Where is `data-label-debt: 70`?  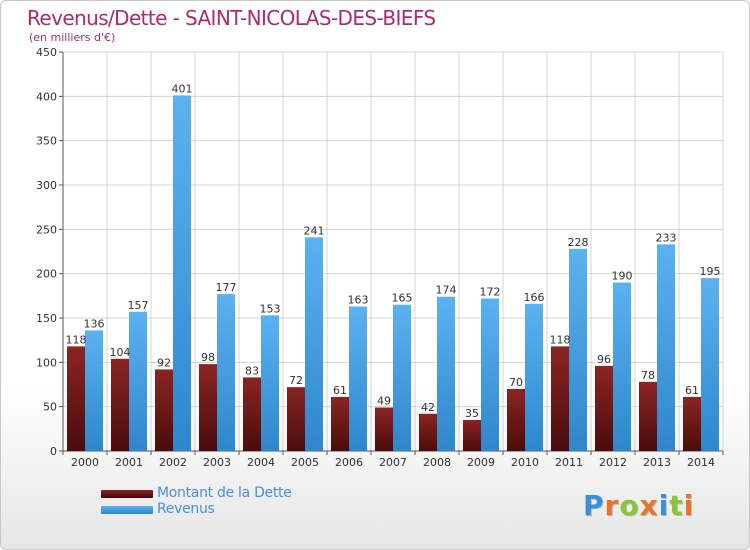 data-label-debt: 70 is located at coordinates (516, 382).